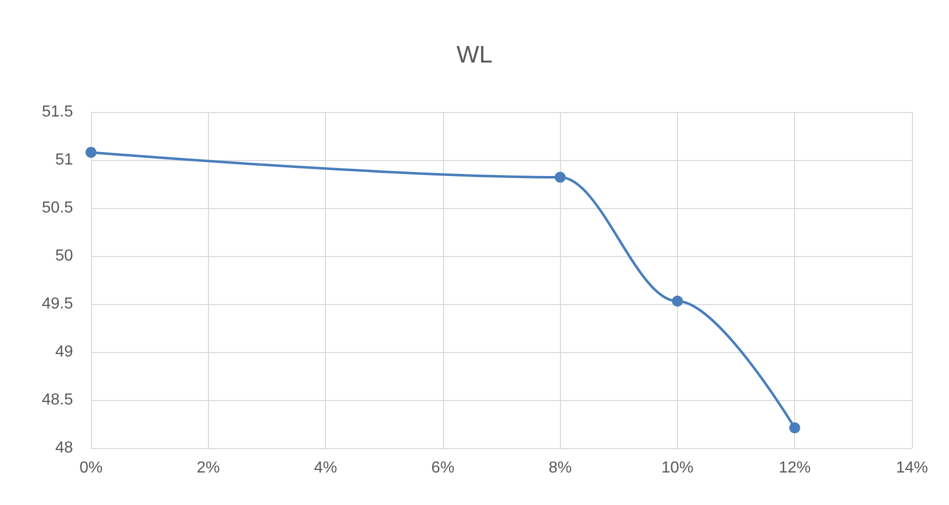  I want to click on y-tick-label: 48.5, so click(58, 400).